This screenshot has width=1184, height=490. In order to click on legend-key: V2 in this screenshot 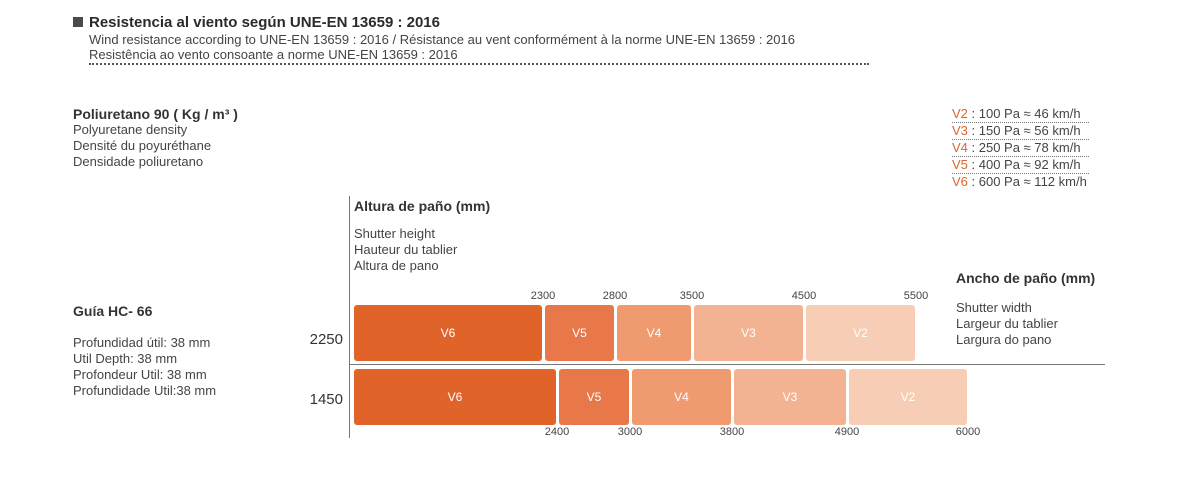, I will do `click(960, 113)`.